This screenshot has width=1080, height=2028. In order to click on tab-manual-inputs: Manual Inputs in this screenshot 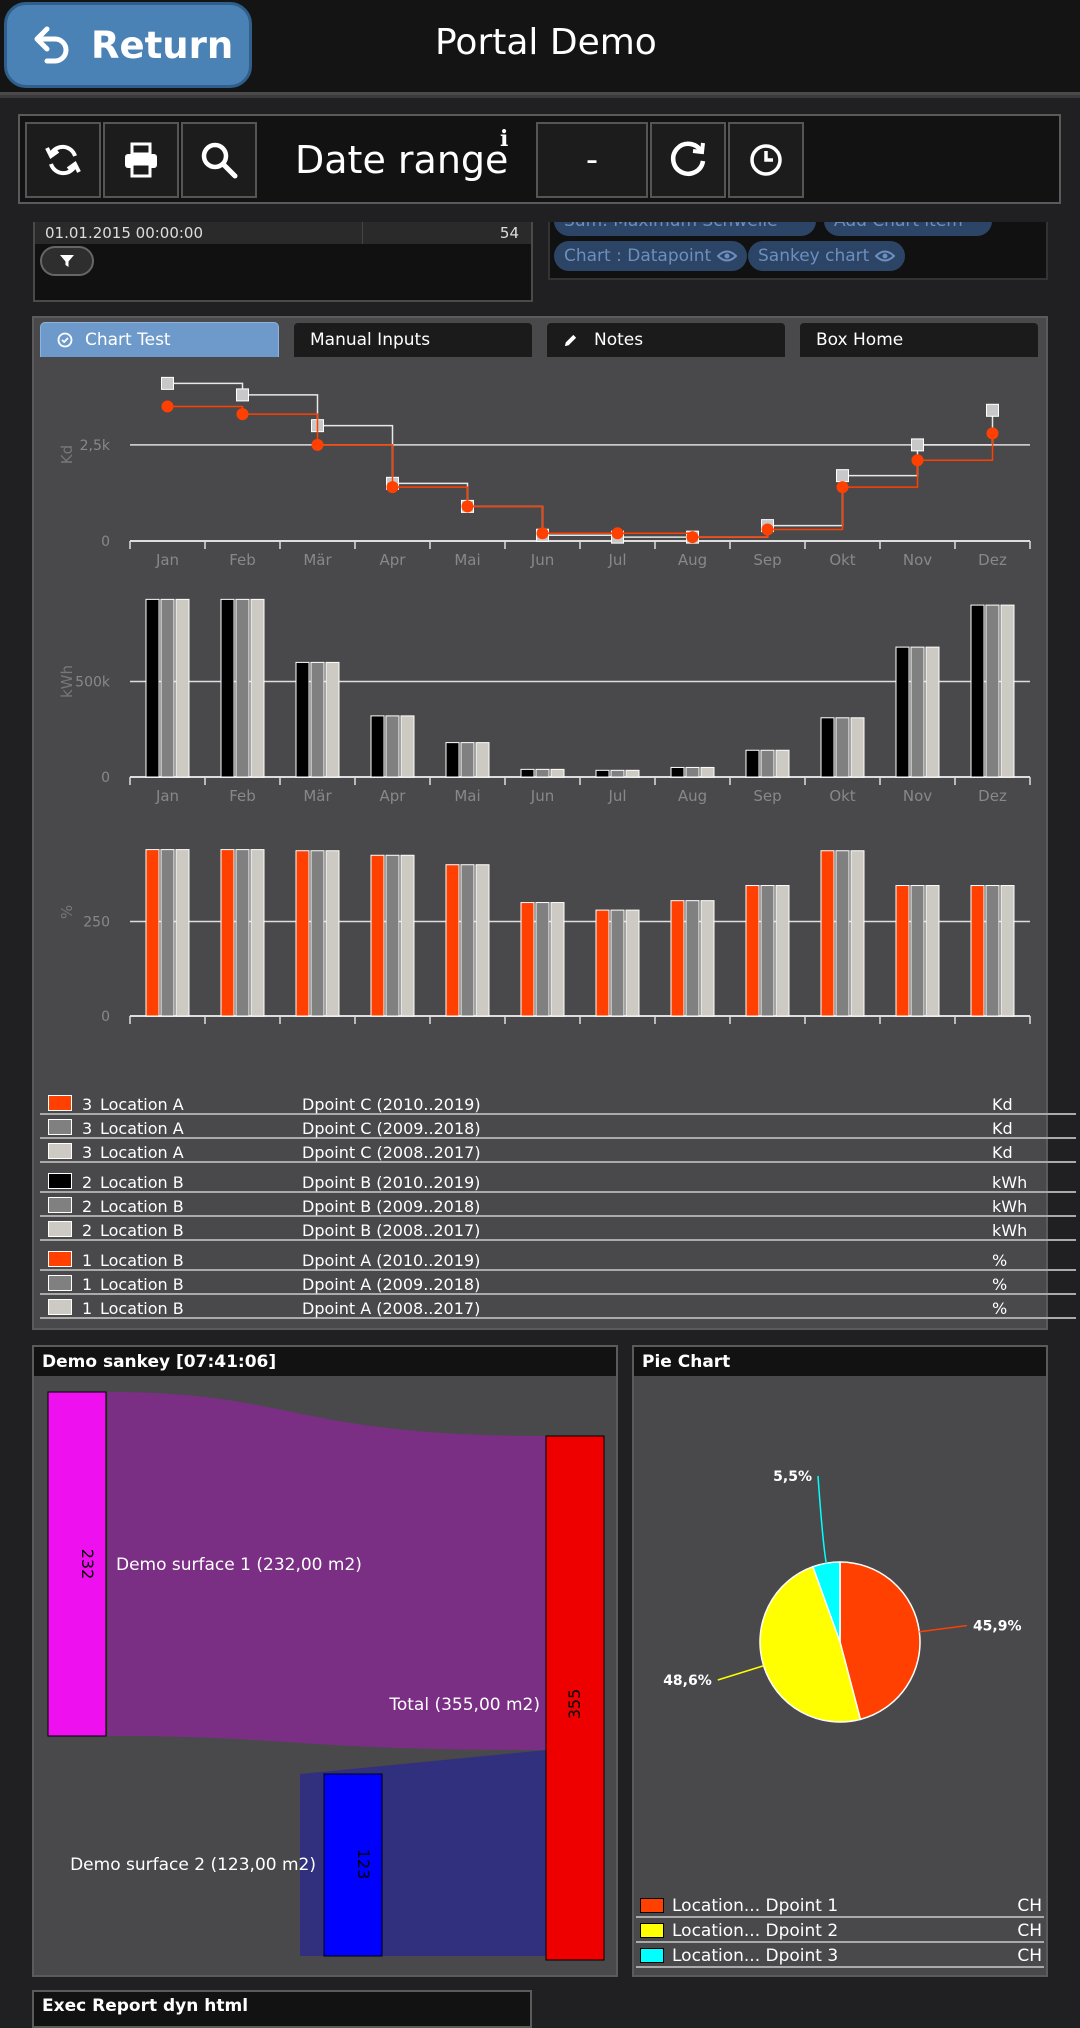, I will do `click(413, 339)`.